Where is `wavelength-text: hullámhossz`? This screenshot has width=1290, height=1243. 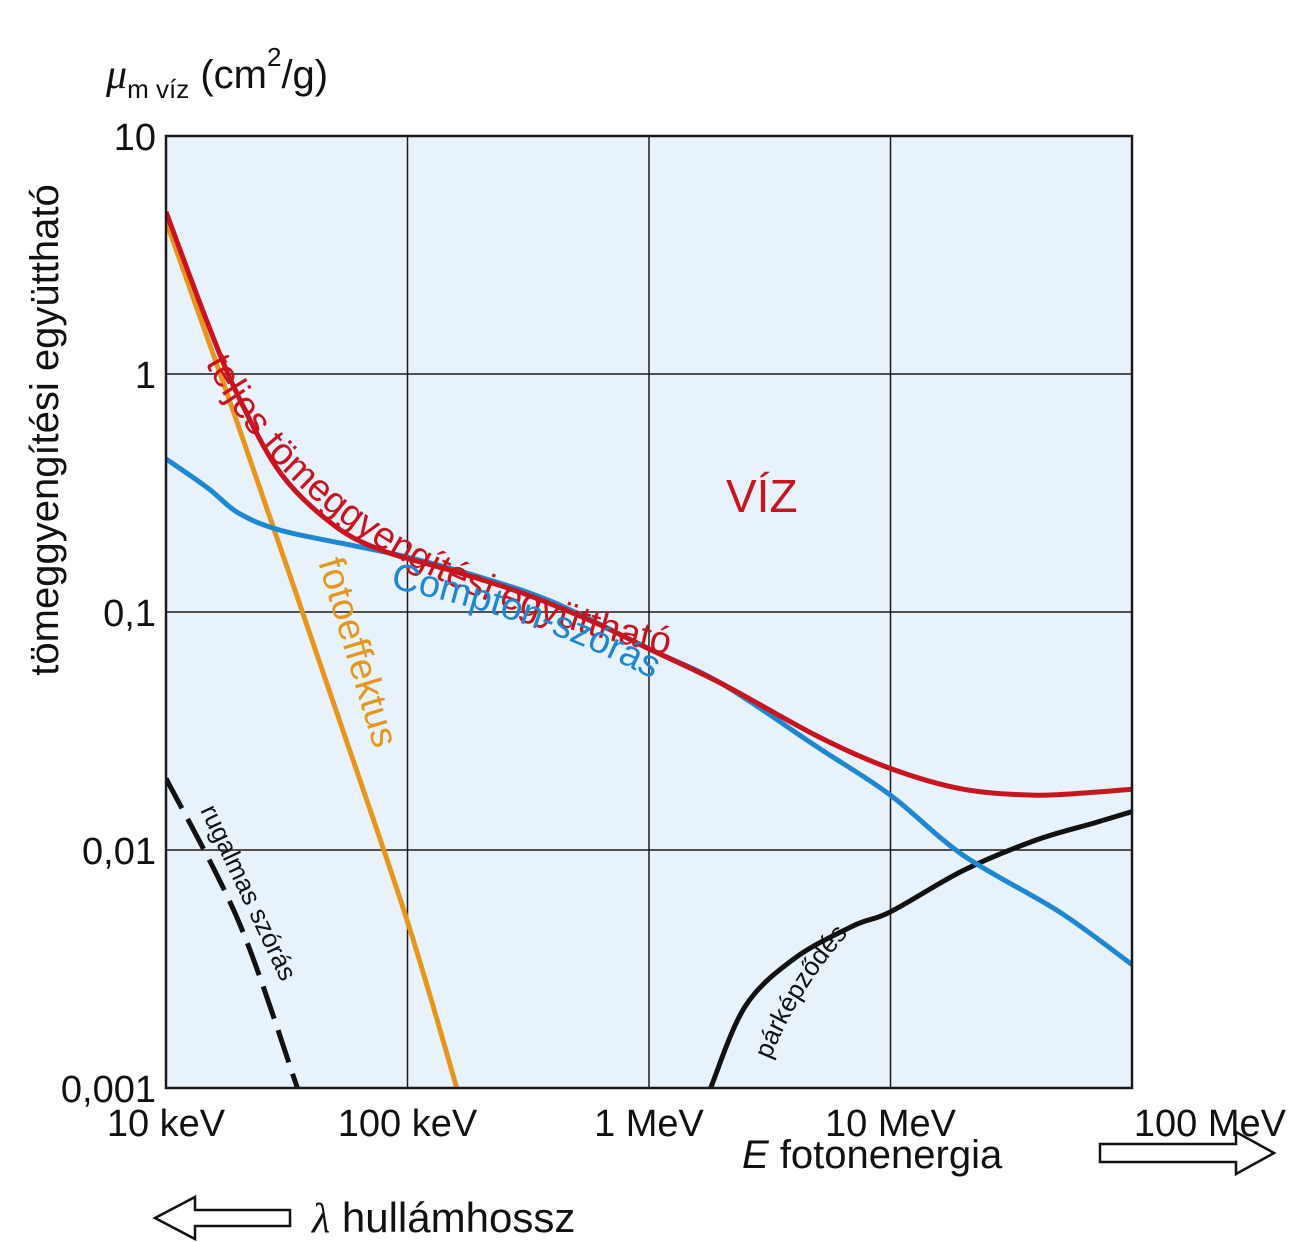
wavelength-text: hullámhossz is located at coordinates (458, 1217).